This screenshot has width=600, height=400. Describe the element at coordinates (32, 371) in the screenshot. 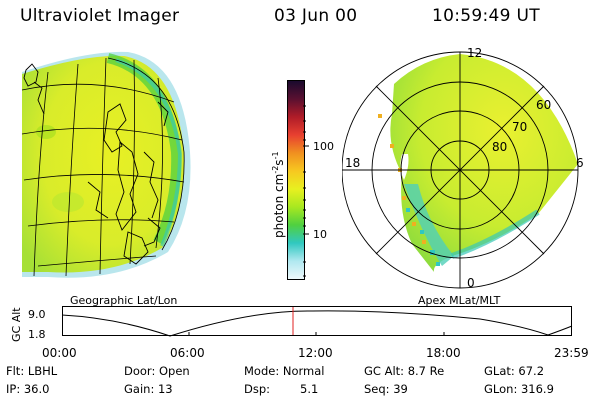

I see `filter-info: Flt: LBHL` at that location.